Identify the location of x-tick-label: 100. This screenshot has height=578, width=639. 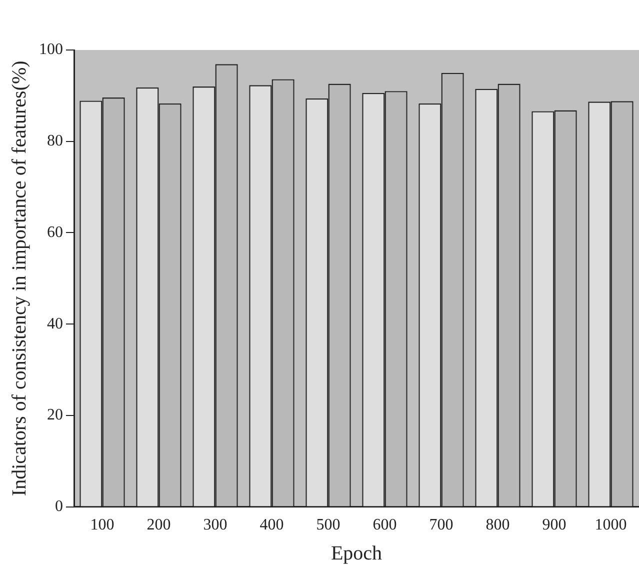
(102, 525).